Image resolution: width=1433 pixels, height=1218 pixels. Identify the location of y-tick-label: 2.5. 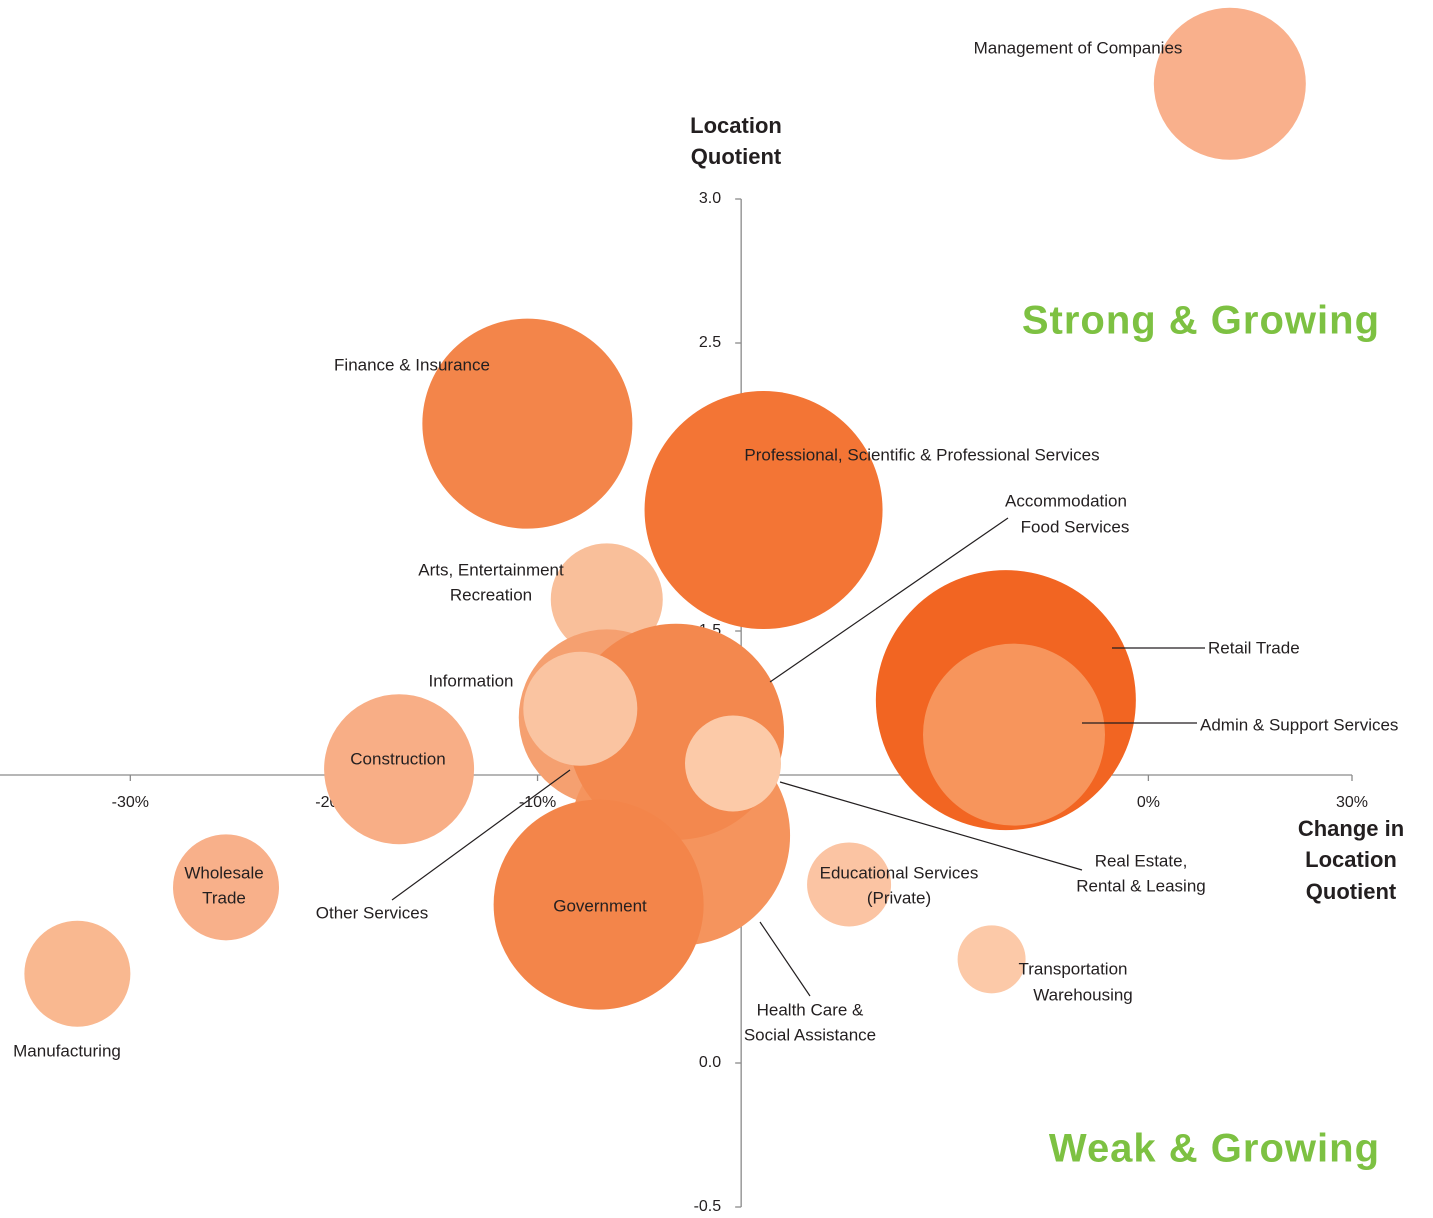
(710, 342).